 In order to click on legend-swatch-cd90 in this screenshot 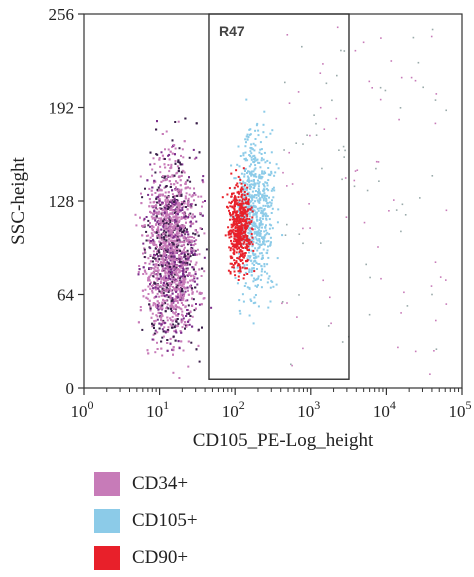, I will do `click(107, 557)`.